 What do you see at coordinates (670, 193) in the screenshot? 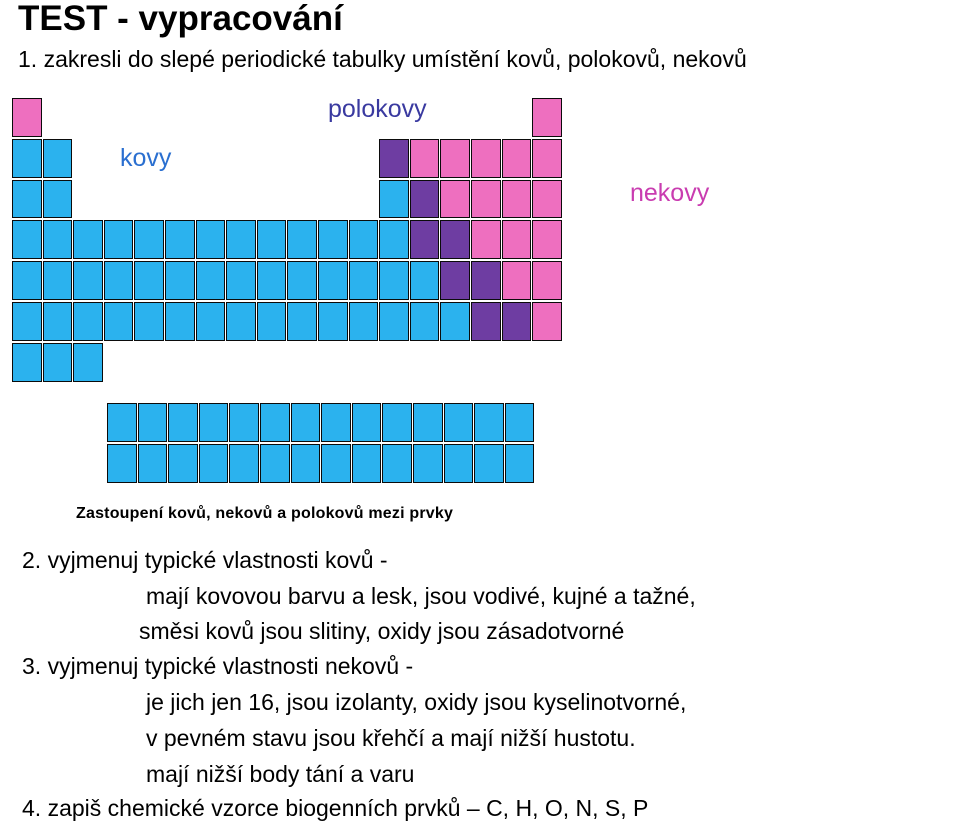
I see `label-nekovy: nekovy` at bounding box center [670, 193].